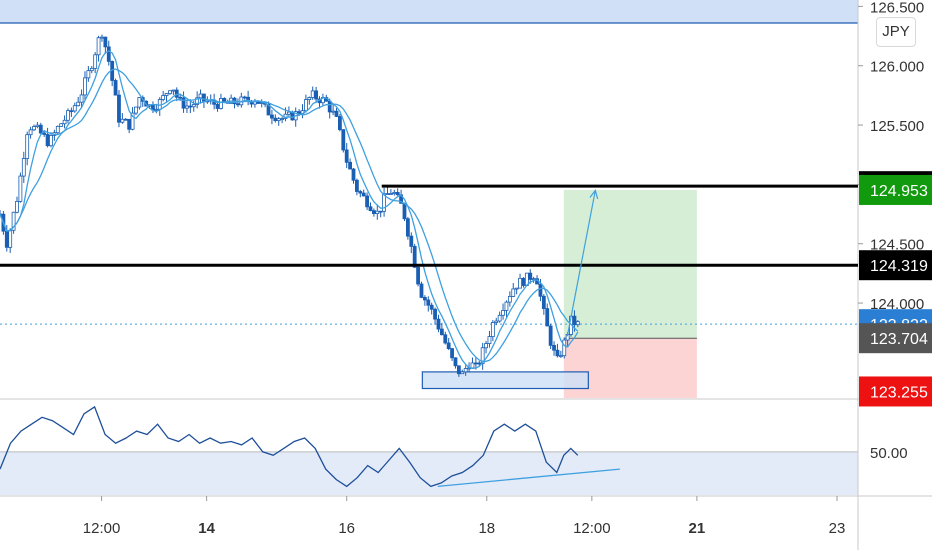 Image resolution: width=932 pixels, height=555 pixels. I want to click on x-axis-label: 16, so click(346, 528).